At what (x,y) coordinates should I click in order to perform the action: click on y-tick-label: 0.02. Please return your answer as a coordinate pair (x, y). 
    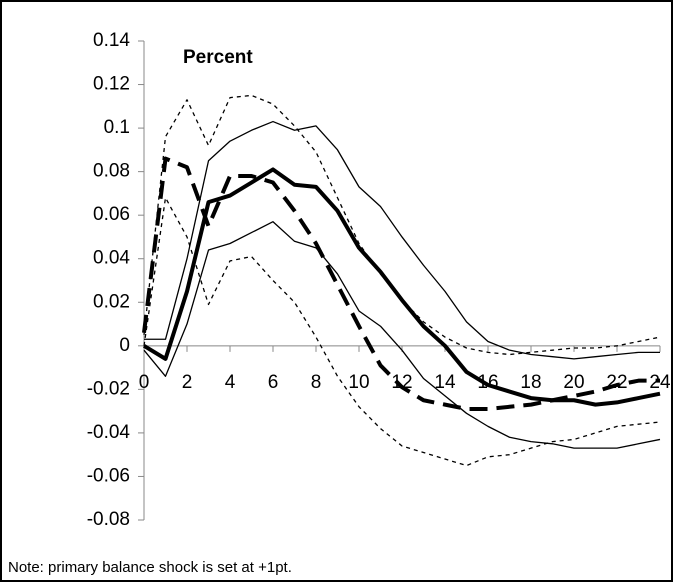
    Looking at the image, I should click on (111, 301).